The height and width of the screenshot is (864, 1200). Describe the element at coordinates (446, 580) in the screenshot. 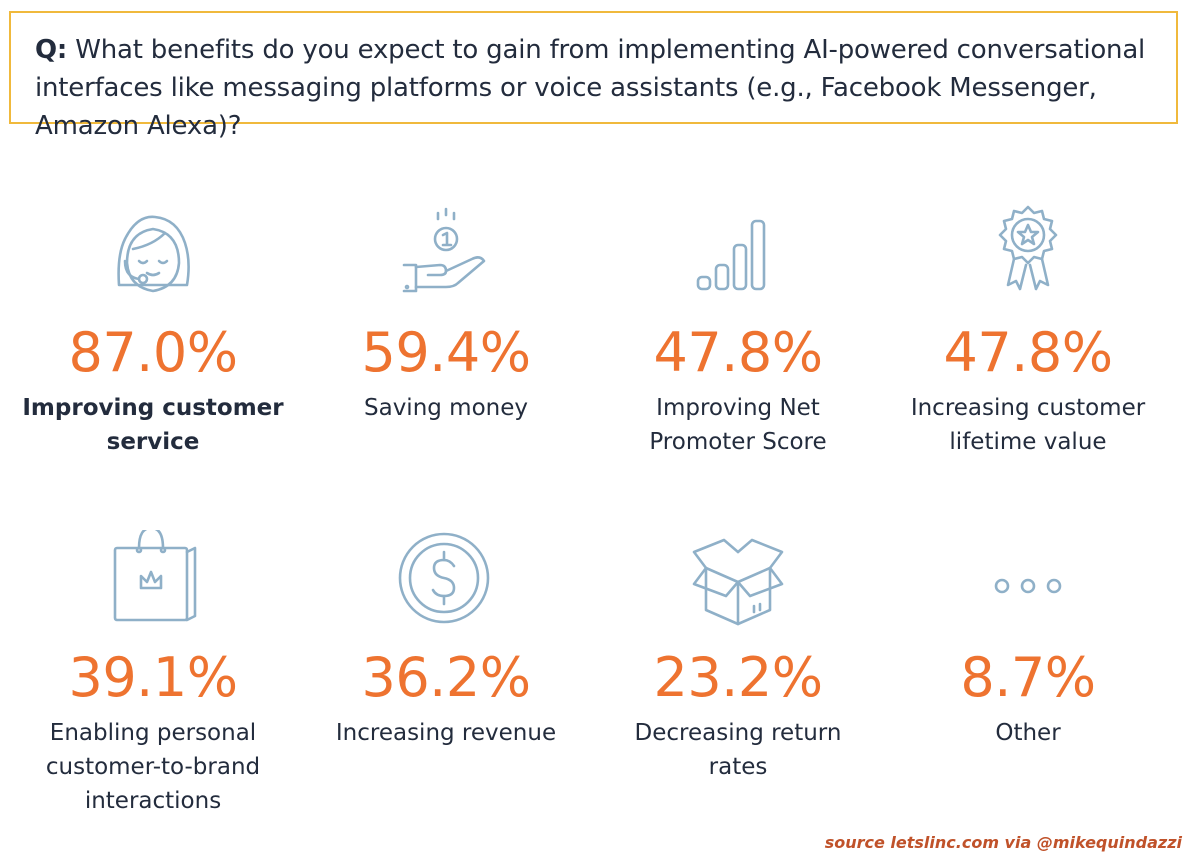

I see `dollar-coin-icon` at that location.